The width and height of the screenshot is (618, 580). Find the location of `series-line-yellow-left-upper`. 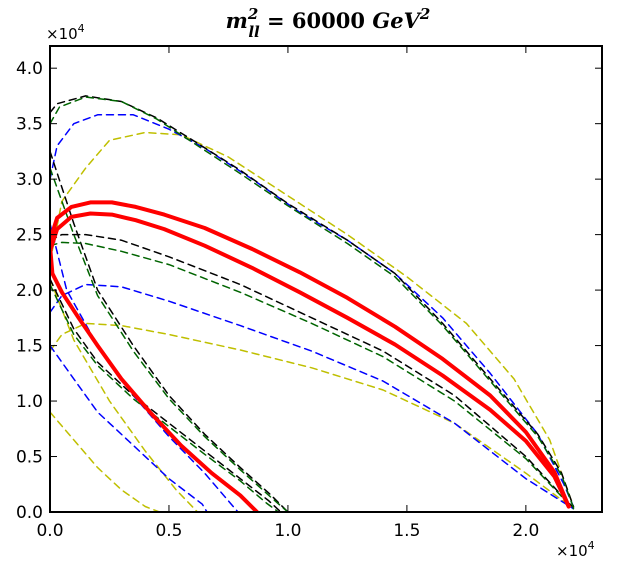

series-line-yellow-left-upper is located at coordinates (124, 395).